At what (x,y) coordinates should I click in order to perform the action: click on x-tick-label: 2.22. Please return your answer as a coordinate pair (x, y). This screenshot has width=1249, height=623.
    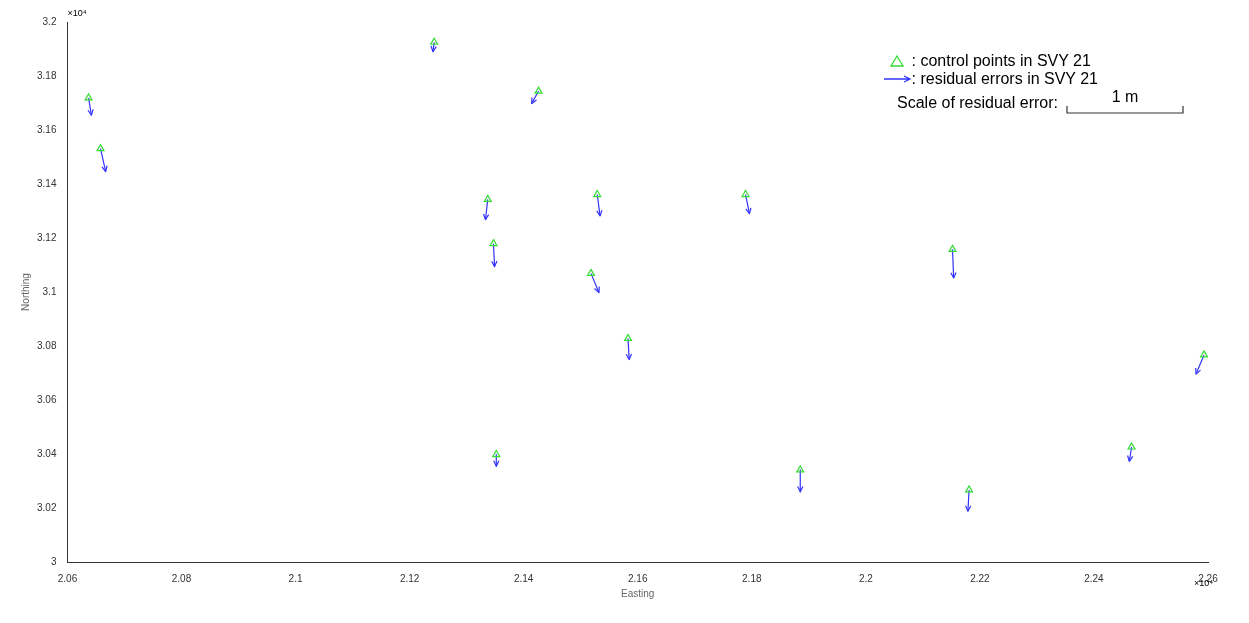
    Looking at the image, I should click on (980, 578).